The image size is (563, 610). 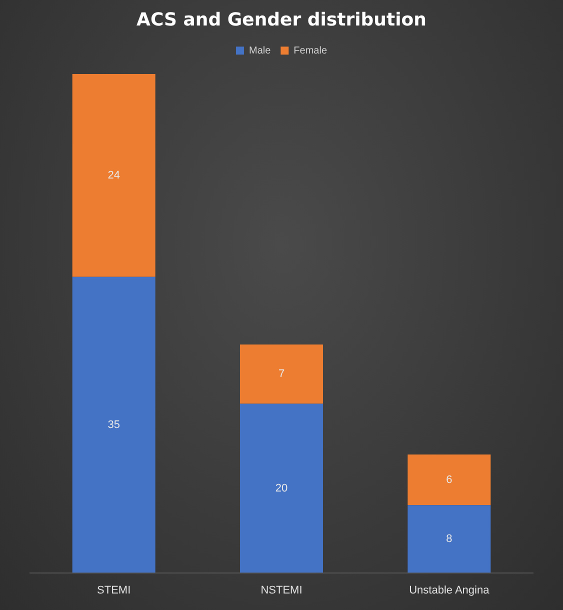 I want to click on legend-label: Female, so click(x=311, y=50).